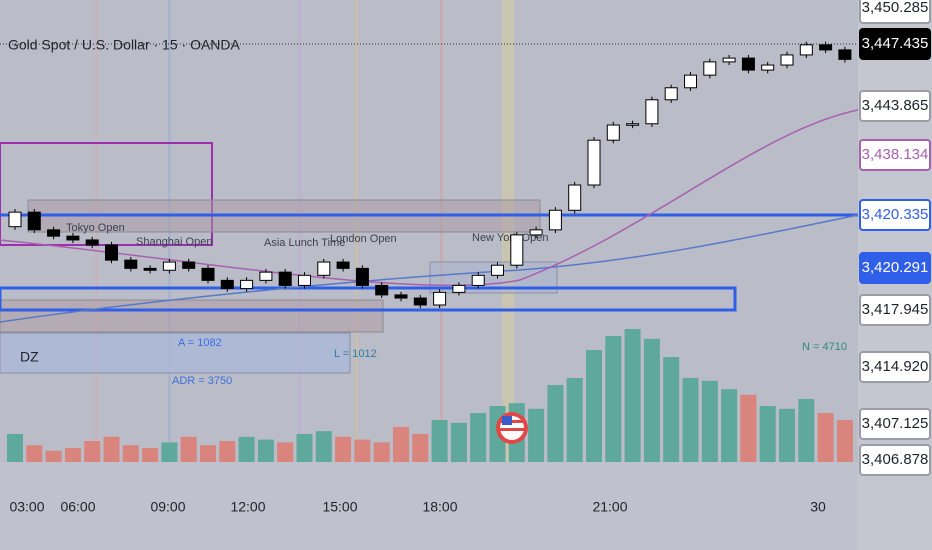 This screenshot has width=932, height=550. I want to click on annotation: ADR = 3750, so click(202, 381).